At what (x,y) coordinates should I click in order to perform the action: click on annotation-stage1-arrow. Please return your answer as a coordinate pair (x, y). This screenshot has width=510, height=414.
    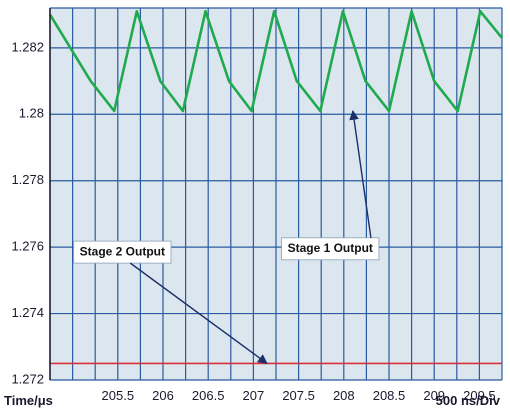
    Looking at the image, I should click on (360, 173).